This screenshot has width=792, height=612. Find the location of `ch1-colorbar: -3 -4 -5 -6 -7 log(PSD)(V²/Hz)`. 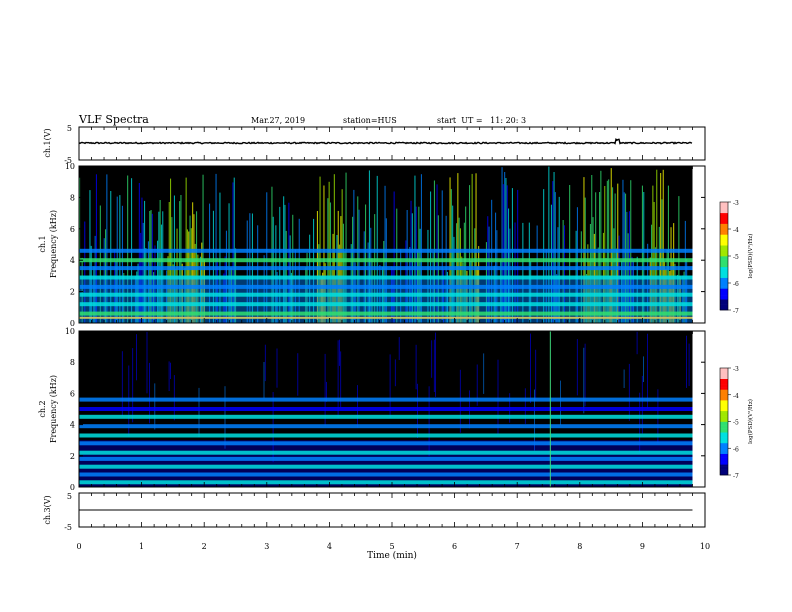

ch1-colorbar: -3 -4 -5 -6 -7 log(PSD)(V²/Hz) is located at coordinates (736, 257).